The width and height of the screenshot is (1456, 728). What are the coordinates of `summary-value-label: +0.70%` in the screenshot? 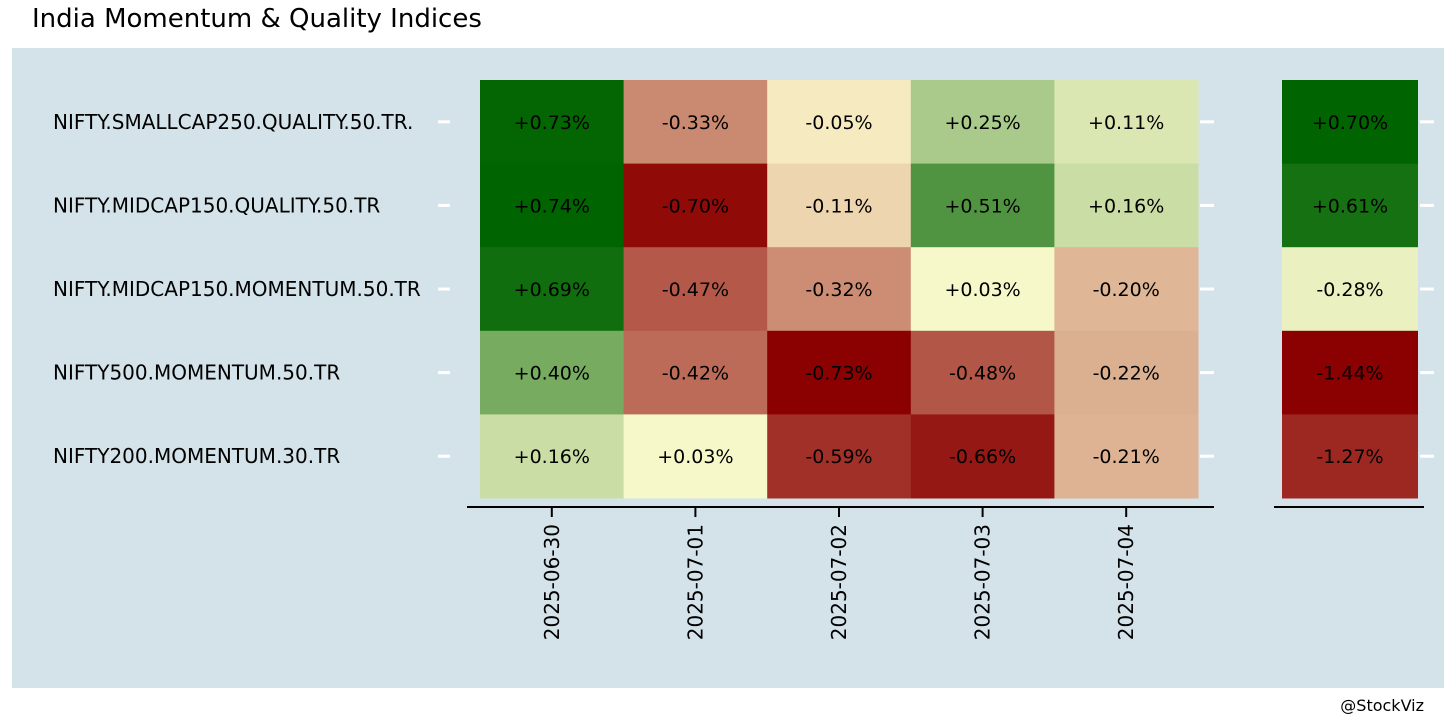 It's located at (1350, 123).